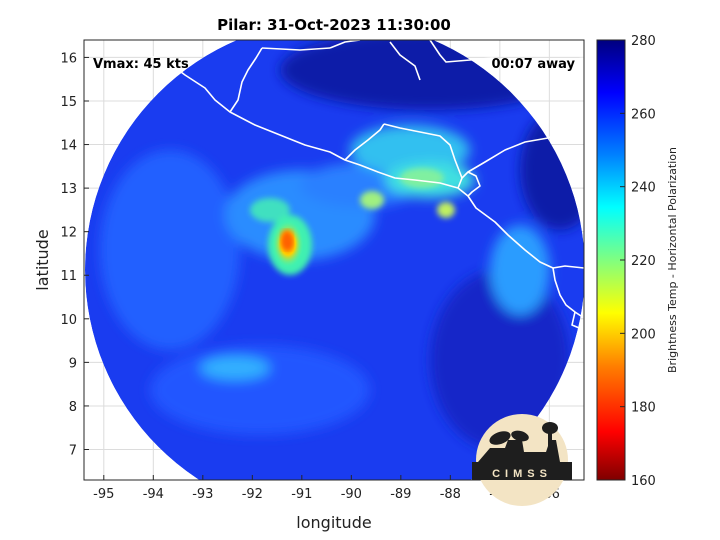  I want to click on map-title: Pilar: 31-Oct-2023 11:30:00, so click(334, 25).